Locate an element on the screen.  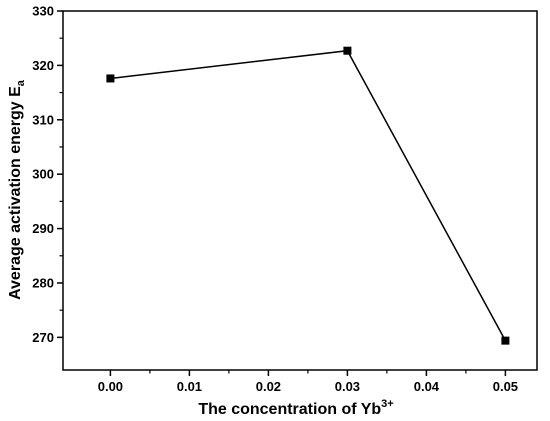
y-tick-label: 310 is located at coordinates (43, 119).